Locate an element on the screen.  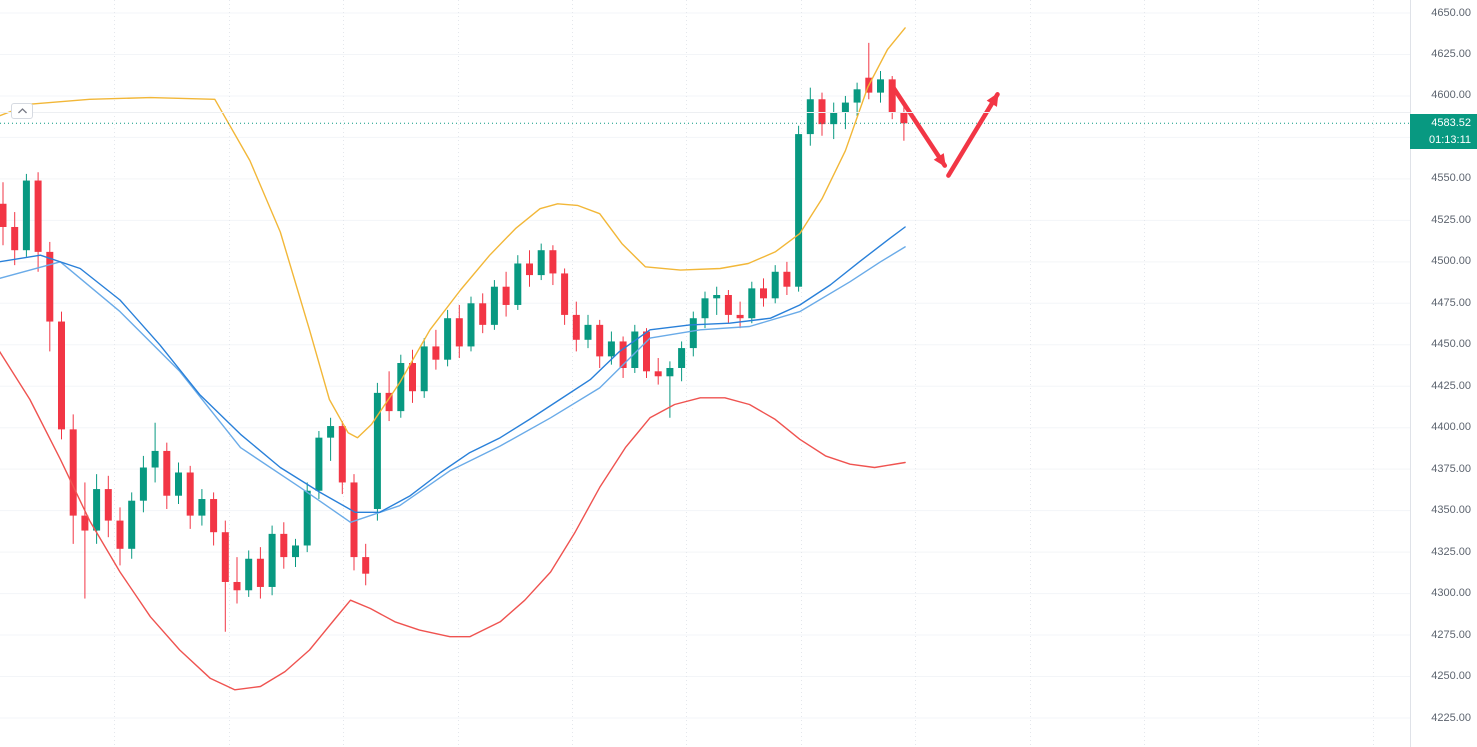
price-axis-label: 4400.00 is located at coordinates (1451, 427).